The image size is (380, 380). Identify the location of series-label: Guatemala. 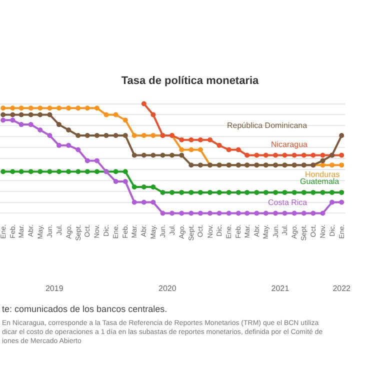
(320, 181).